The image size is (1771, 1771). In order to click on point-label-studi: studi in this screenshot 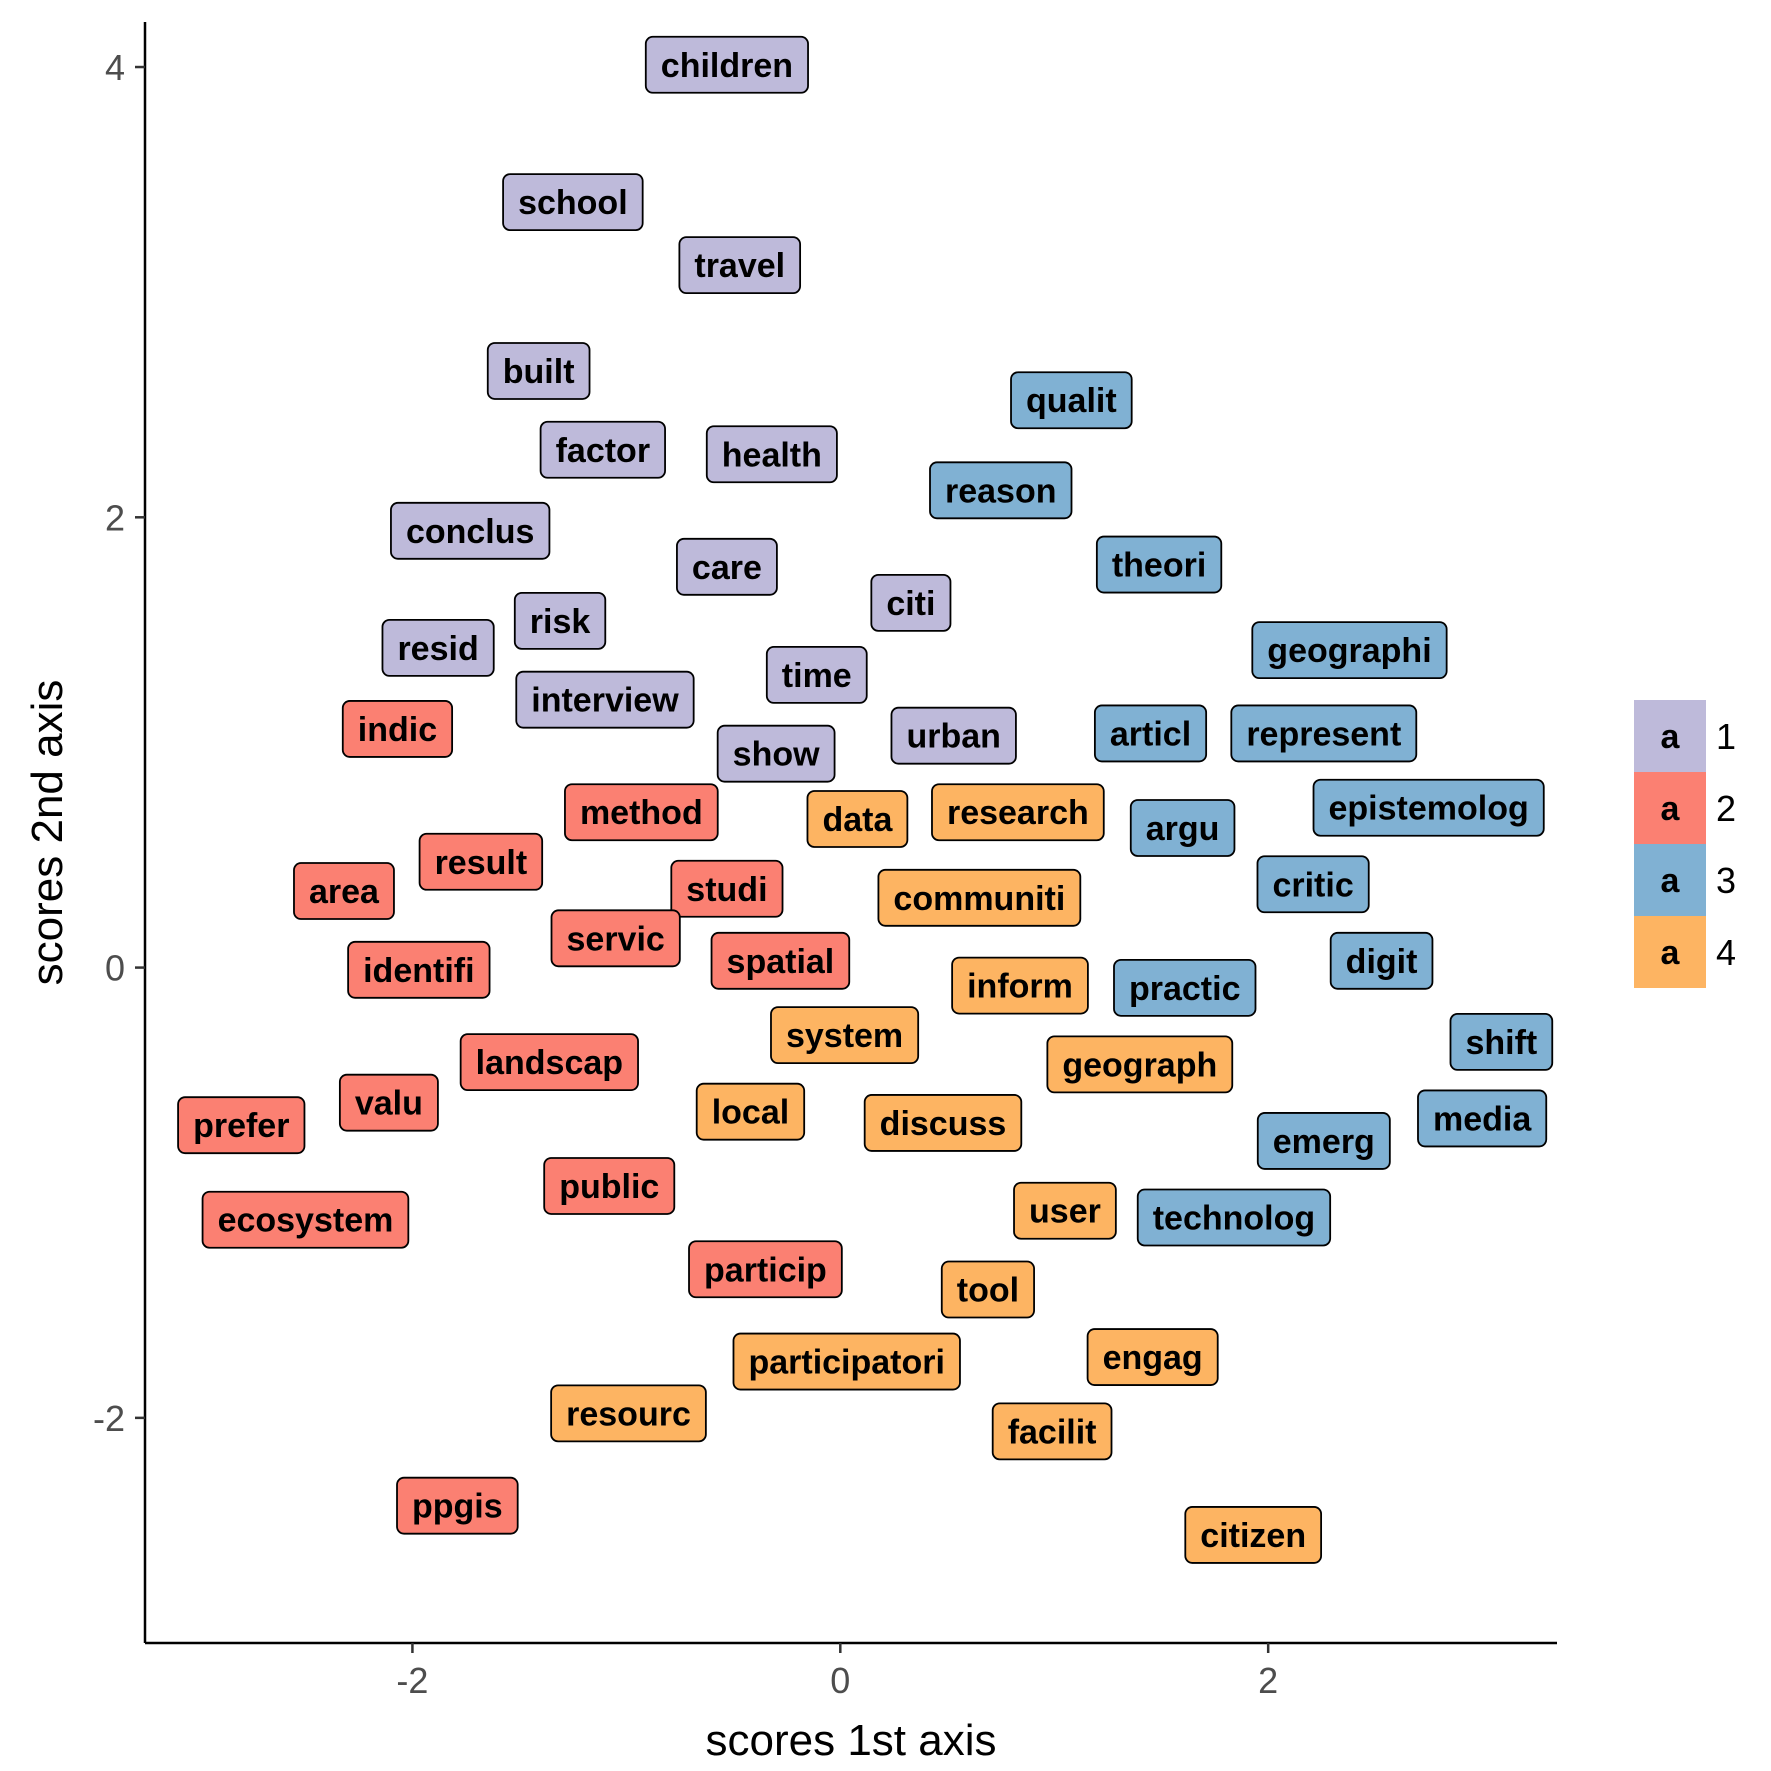, I will do `click(727, 888)`.